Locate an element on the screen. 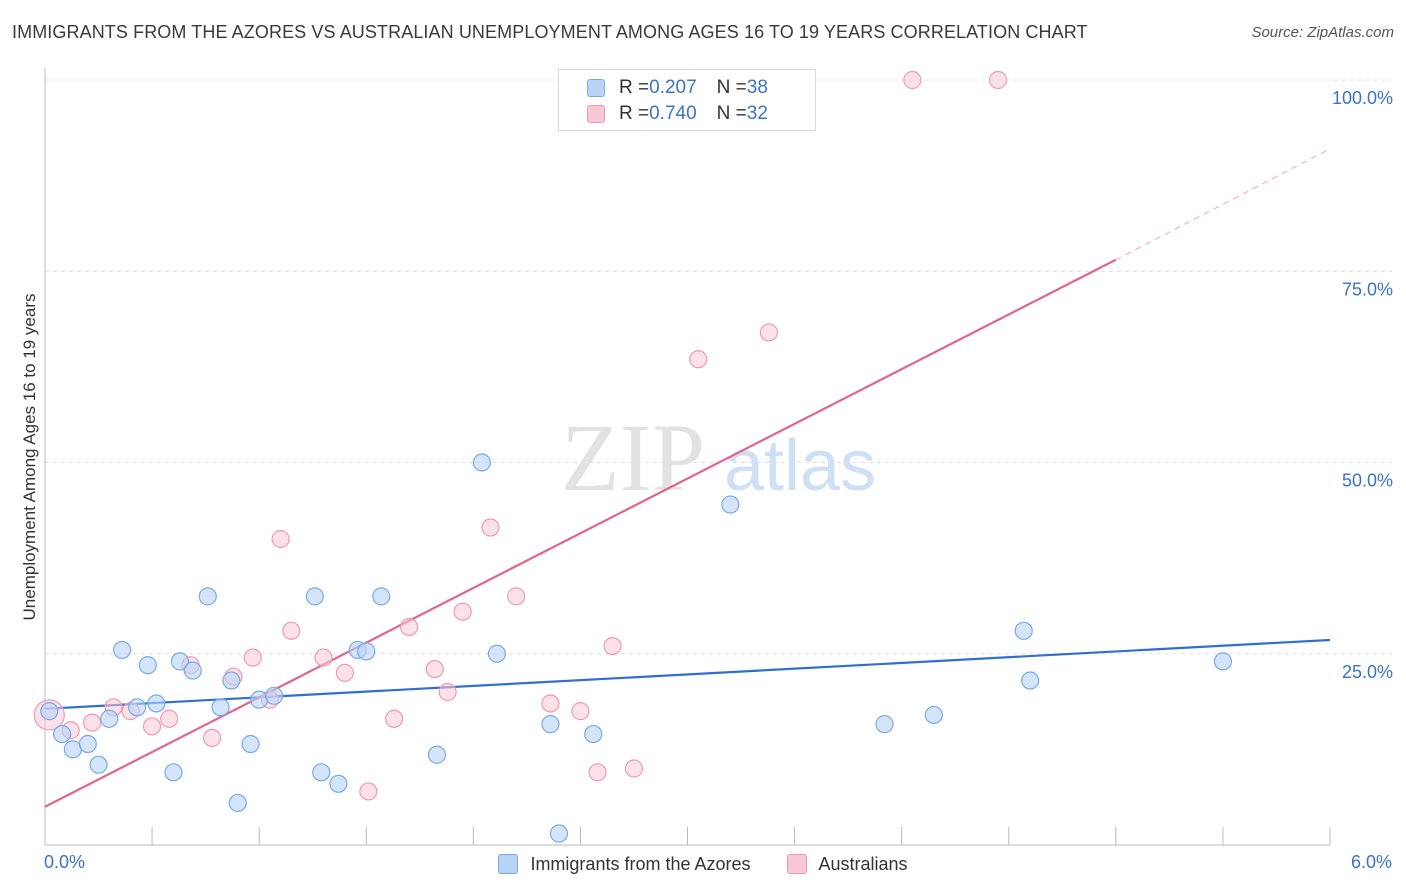 The height and width of the screenshot is (892, 1406). y-tick-label: 75.0% is located at coordinates (1367, 289).